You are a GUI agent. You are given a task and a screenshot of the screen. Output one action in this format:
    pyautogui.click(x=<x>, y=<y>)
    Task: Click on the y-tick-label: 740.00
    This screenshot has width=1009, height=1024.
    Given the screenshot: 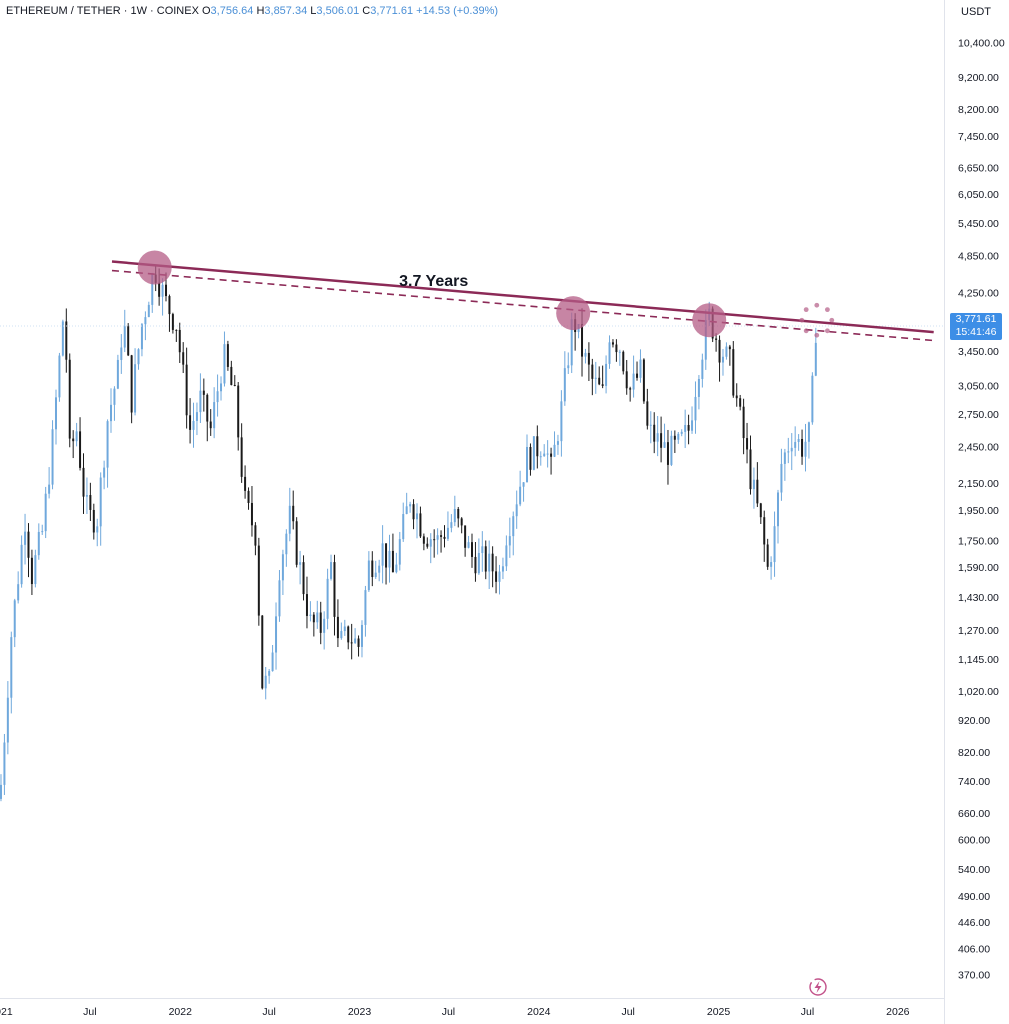 What is the action you would take?
    pyautogui.click(x=974, y=782)
    